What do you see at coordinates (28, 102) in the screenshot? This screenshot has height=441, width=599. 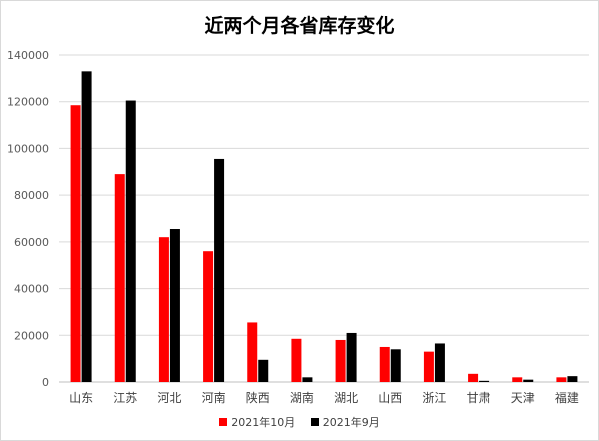 I see `y-tick-label: 120000` at bounding box center [28, 102].